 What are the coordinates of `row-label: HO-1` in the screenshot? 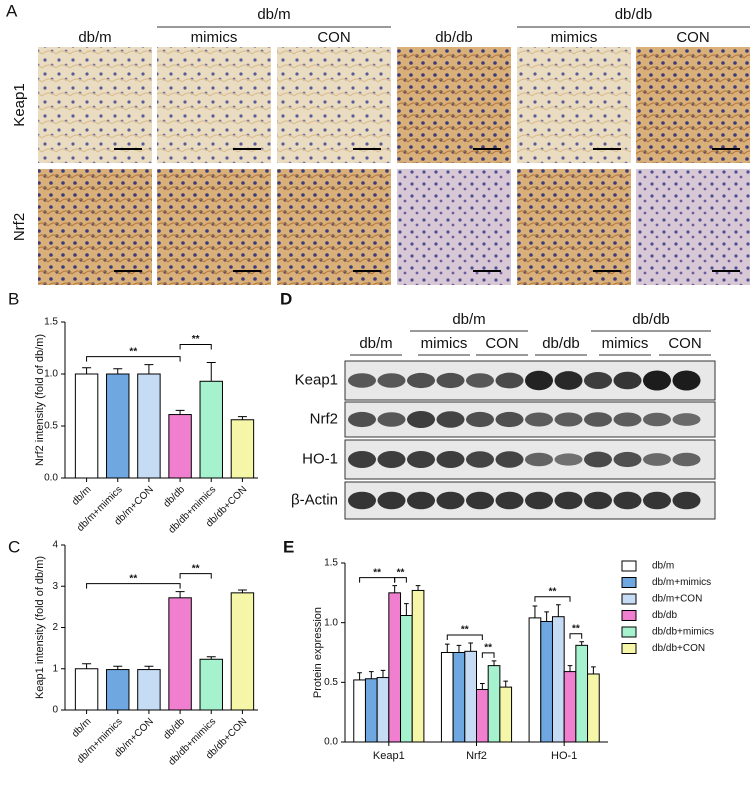 It's located at (320, 458).